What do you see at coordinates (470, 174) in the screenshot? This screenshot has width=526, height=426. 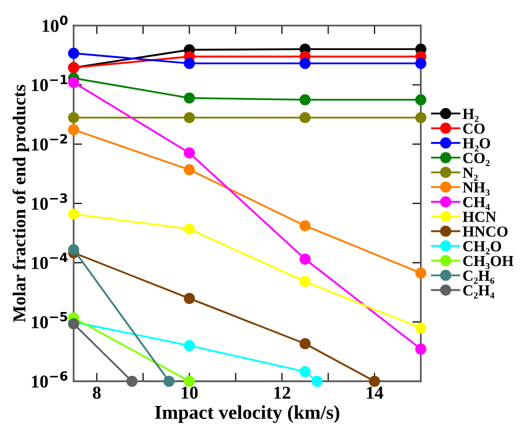 I see `legend-label: N₂` at bounding box center [470, 174].